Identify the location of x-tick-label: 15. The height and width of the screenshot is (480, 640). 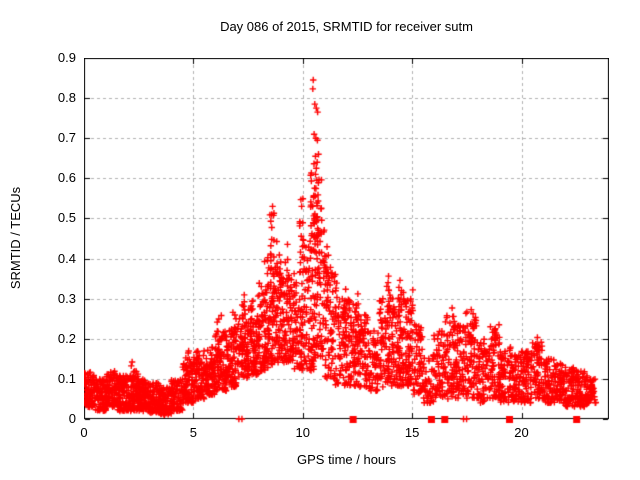
(412, 432).